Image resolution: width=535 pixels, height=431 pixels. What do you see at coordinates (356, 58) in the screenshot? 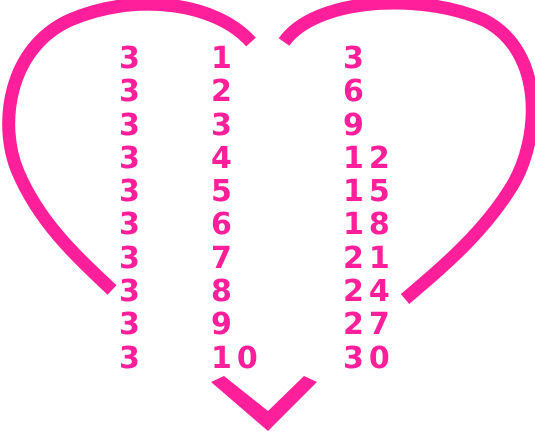
I see `product-cell: 3` at bounding box center [356, 58].